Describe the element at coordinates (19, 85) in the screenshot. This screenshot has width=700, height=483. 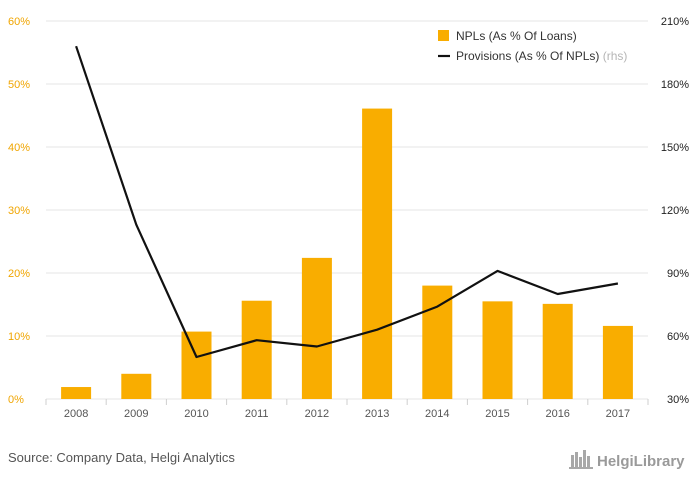
I see `left-tick-label: 50%` at that location.